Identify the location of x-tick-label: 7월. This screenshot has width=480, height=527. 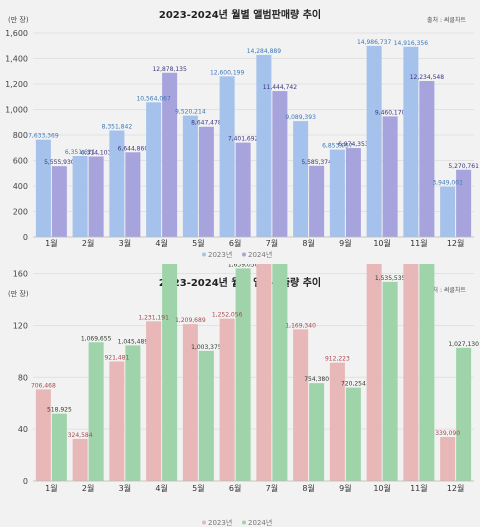
(272, 488).